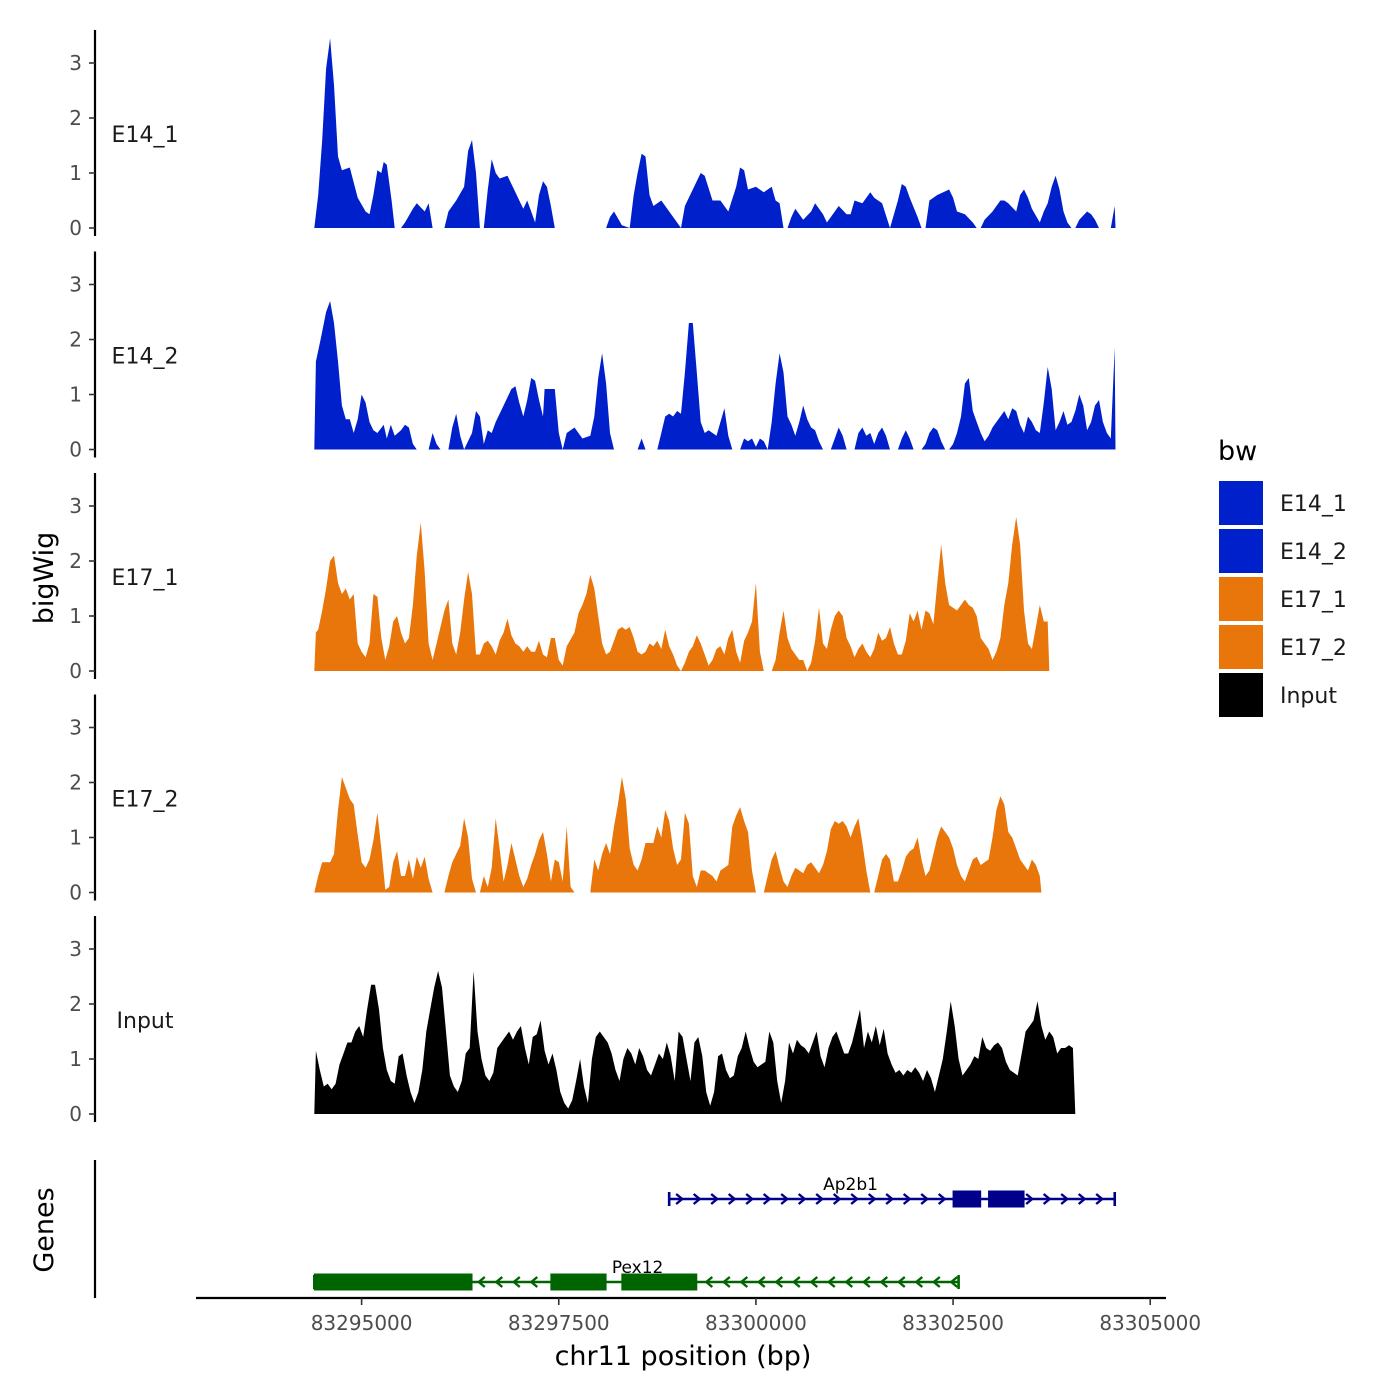  What do you see at coordinates (145, 800) in the screenshot?
I see `track-label: E17_2` at bounding box center [145, 800].